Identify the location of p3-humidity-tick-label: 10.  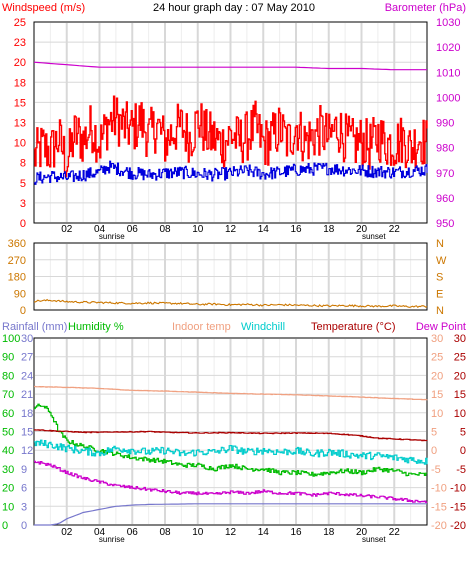
(8, 507).